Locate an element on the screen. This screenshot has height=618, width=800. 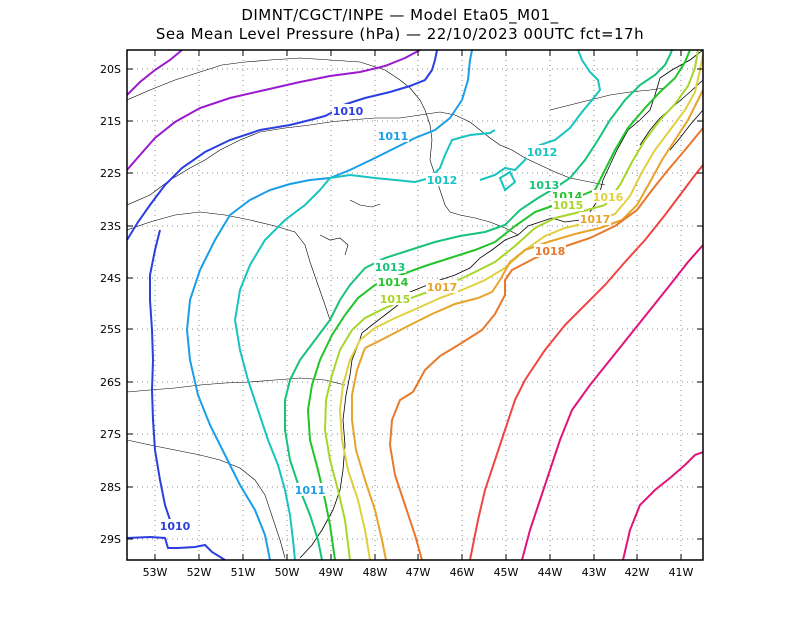
isobar-label-1014: 1014 is located at coordinates (393, 282).